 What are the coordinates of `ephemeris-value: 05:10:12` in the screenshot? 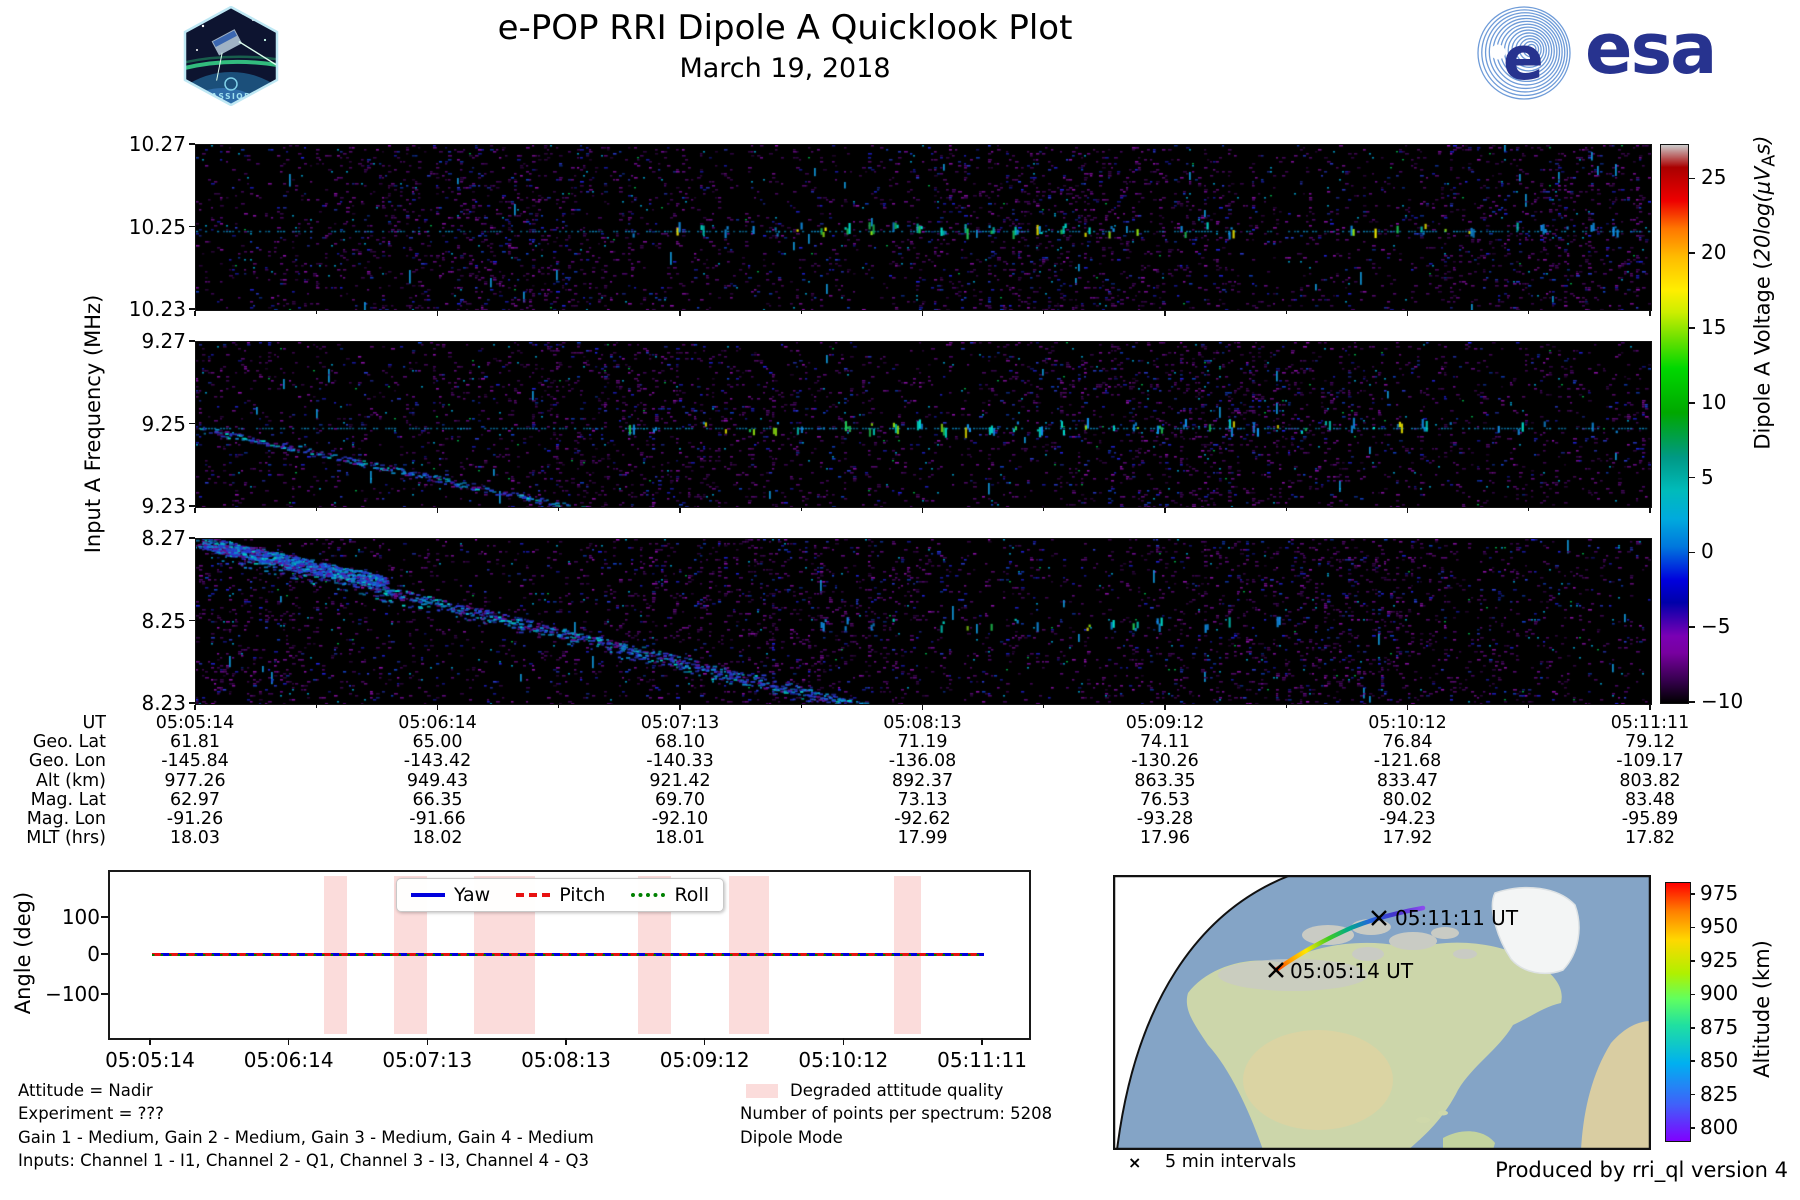 It's located at (1407, 723).